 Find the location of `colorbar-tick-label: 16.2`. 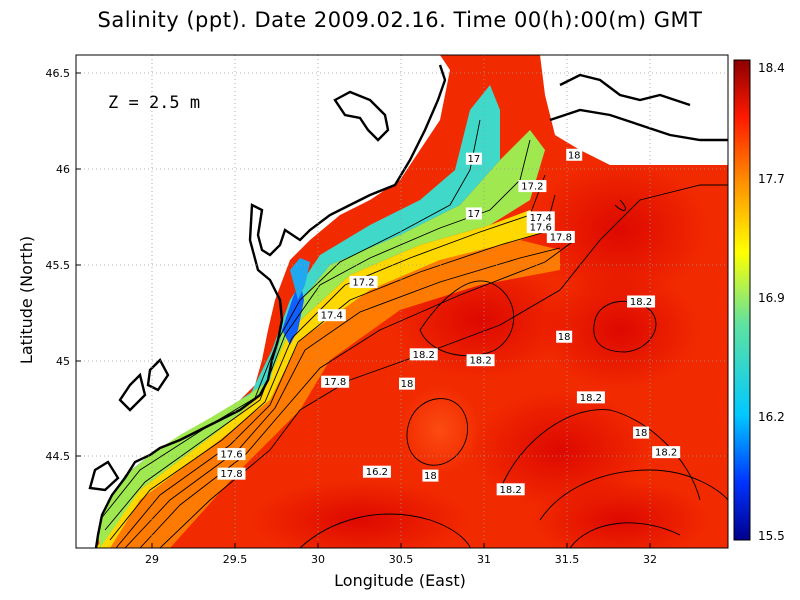

colorbar-tick-label: 16.2 is located at coordinates (771, 417).